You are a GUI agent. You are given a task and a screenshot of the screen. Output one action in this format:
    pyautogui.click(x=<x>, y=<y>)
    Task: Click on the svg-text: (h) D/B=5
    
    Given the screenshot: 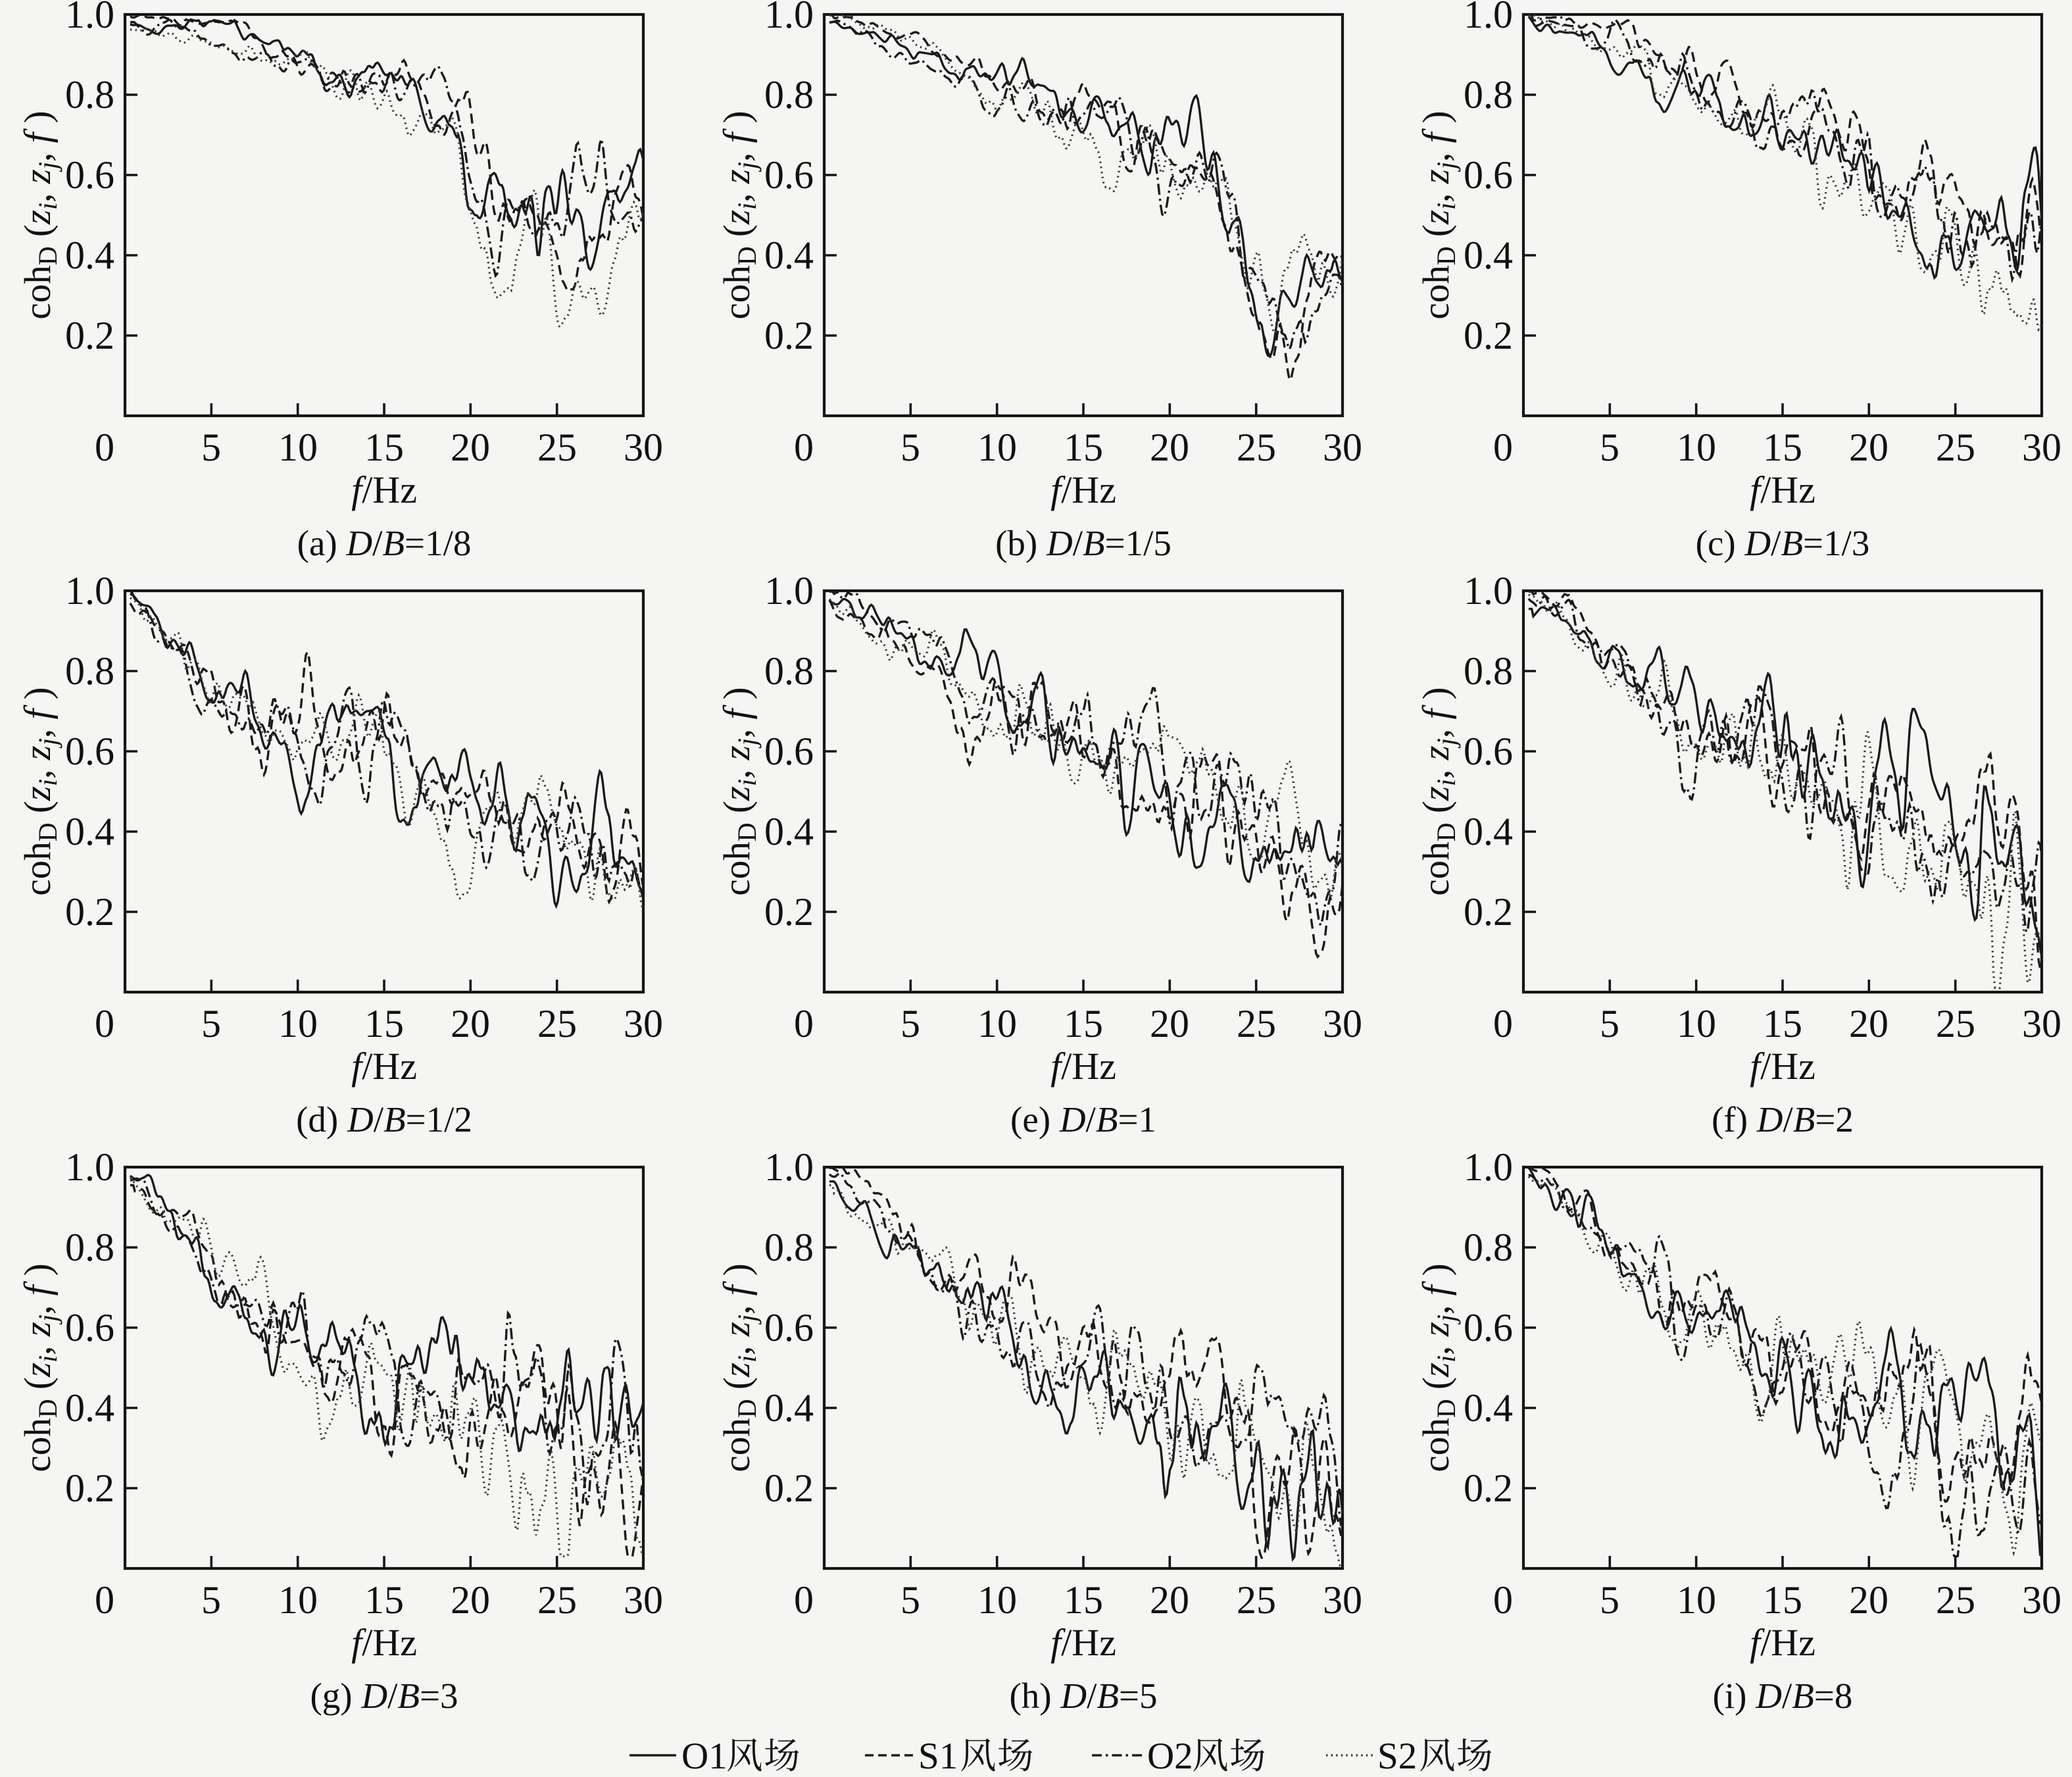 What is the action you would take?
    pyautogui.click(x=1083, y=1696)
    